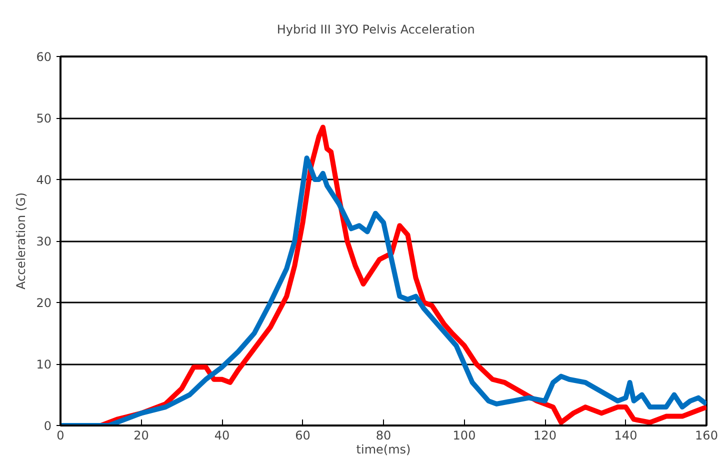 The width and height of the screenshot is (718, 465). Describe the element at coordinates (44, 365) in the screenshot. I see `y-tick-label: 10` at that location.